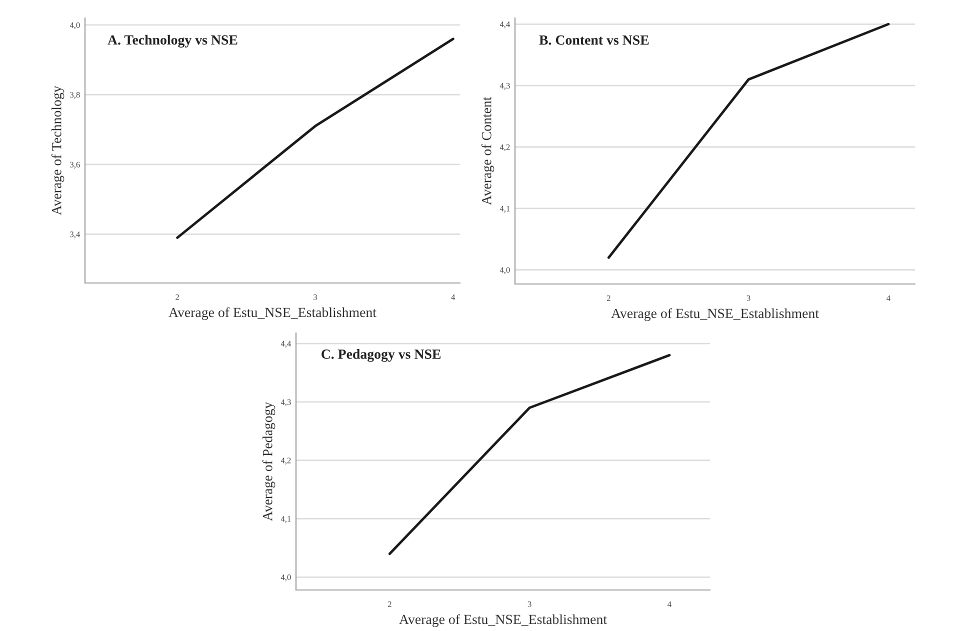 The height and width of the screenshot is (631, 953). I want to click on y-tick-label: 3,6, so click(75, 165).